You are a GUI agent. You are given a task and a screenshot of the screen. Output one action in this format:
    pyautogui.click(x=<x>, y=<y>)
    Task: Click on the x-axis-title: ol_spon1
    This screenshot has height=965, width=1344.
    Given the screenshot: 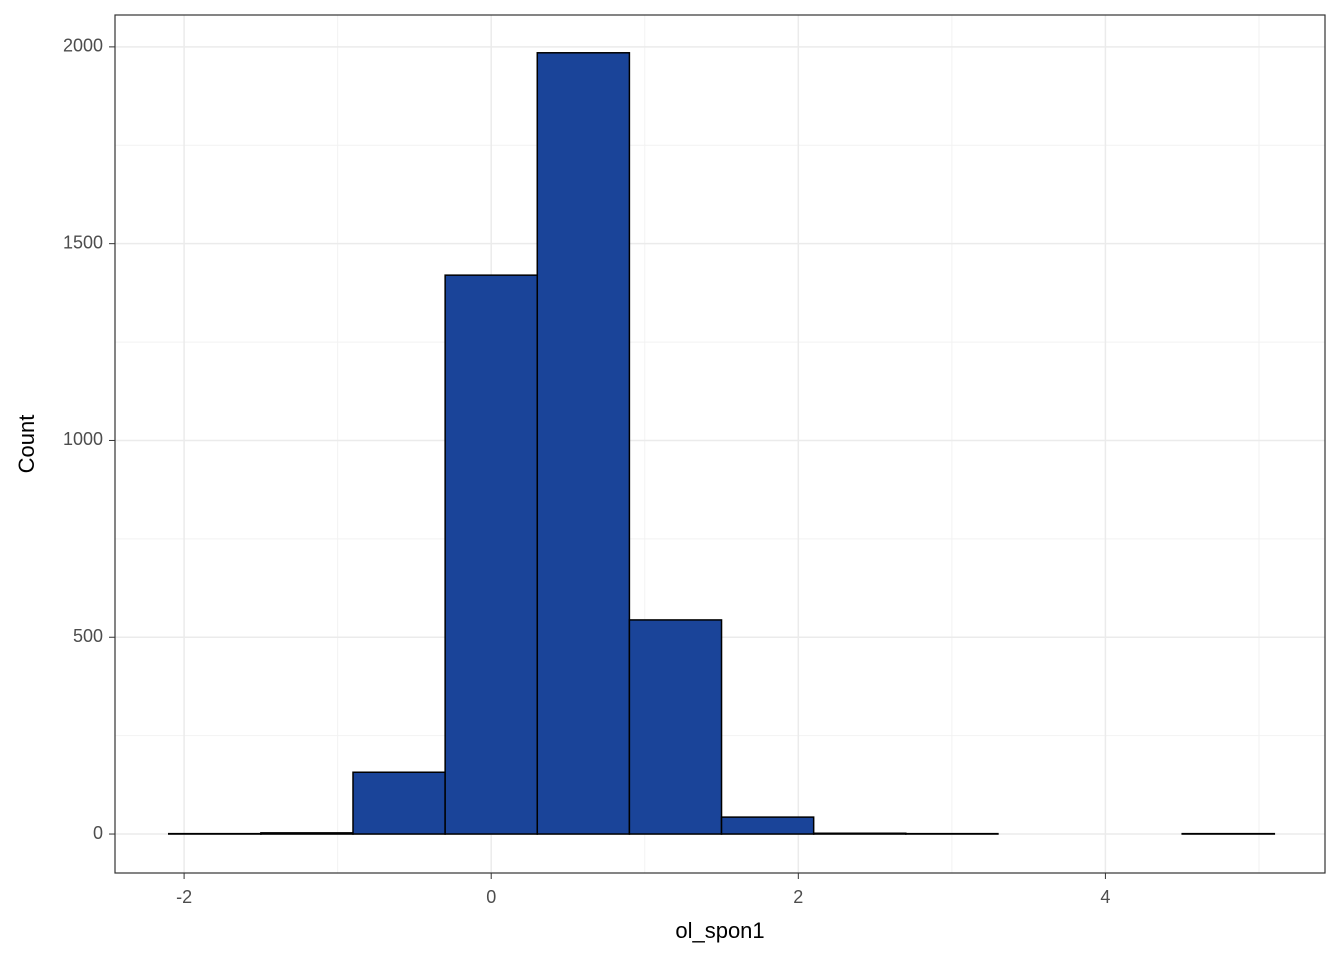 What is the action you would take?
    pyautogui.click(x=719, y=930)
    